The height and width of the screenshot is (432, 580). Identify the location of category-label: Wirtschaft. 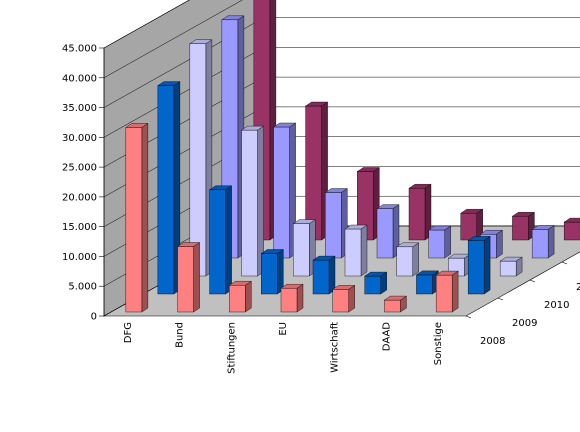
(335, 347).